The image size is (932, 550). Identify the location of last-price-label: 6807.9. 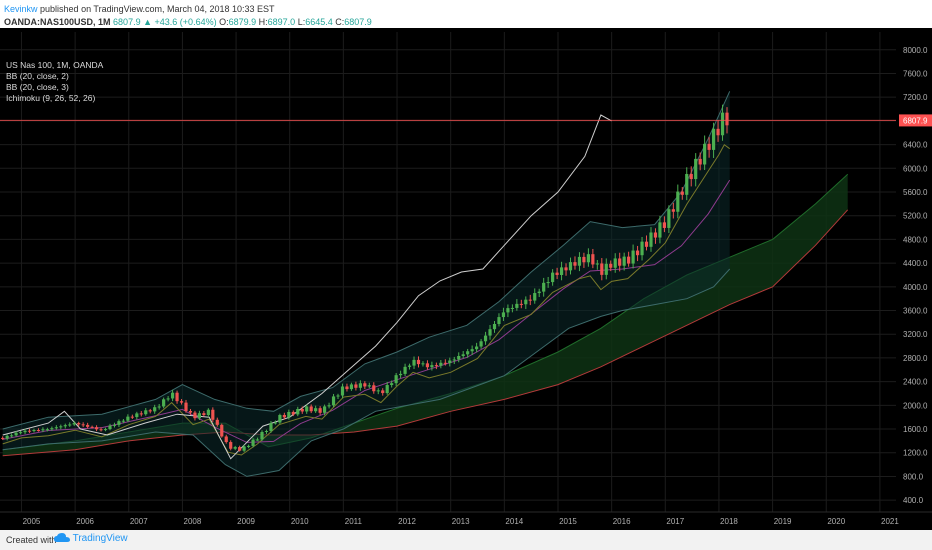
(915, 120).